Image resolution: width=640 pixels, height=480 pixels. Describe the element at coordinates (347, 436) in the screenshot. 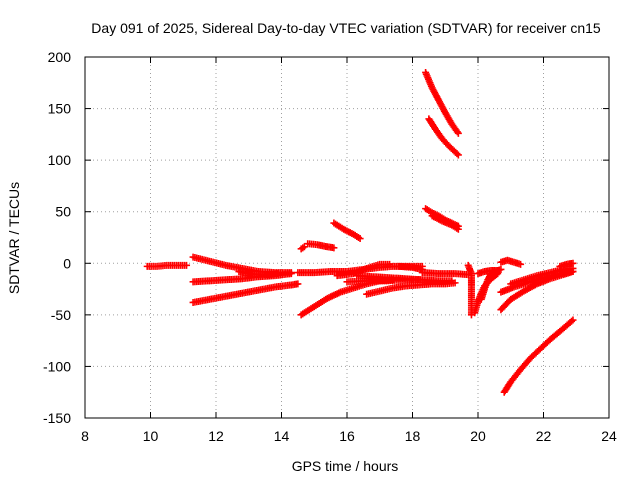

I see `x-tick-label: 16` at that location.